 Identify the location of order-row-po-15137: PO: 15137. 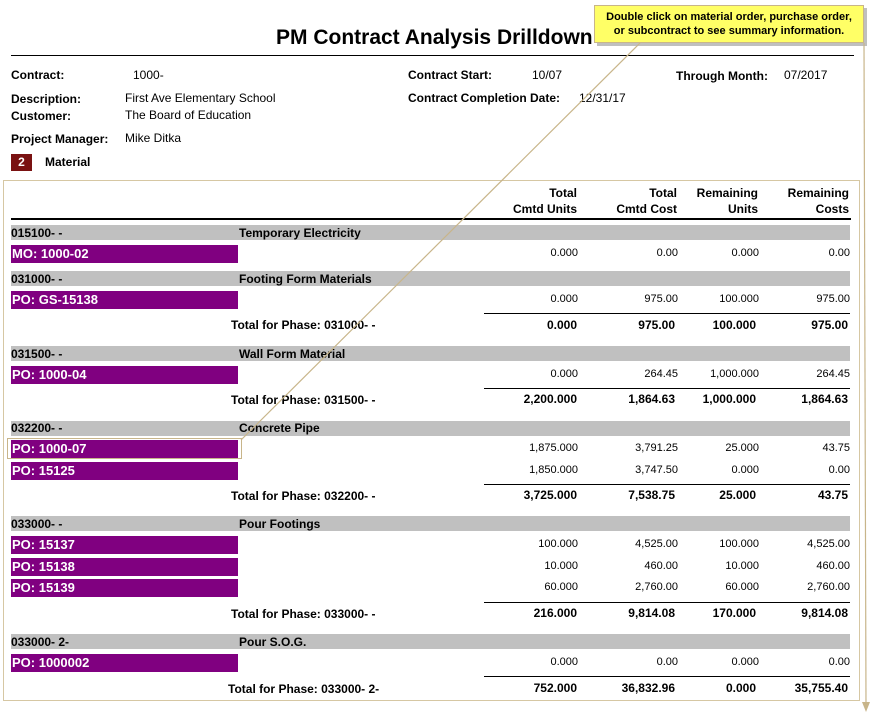
(124, 545).